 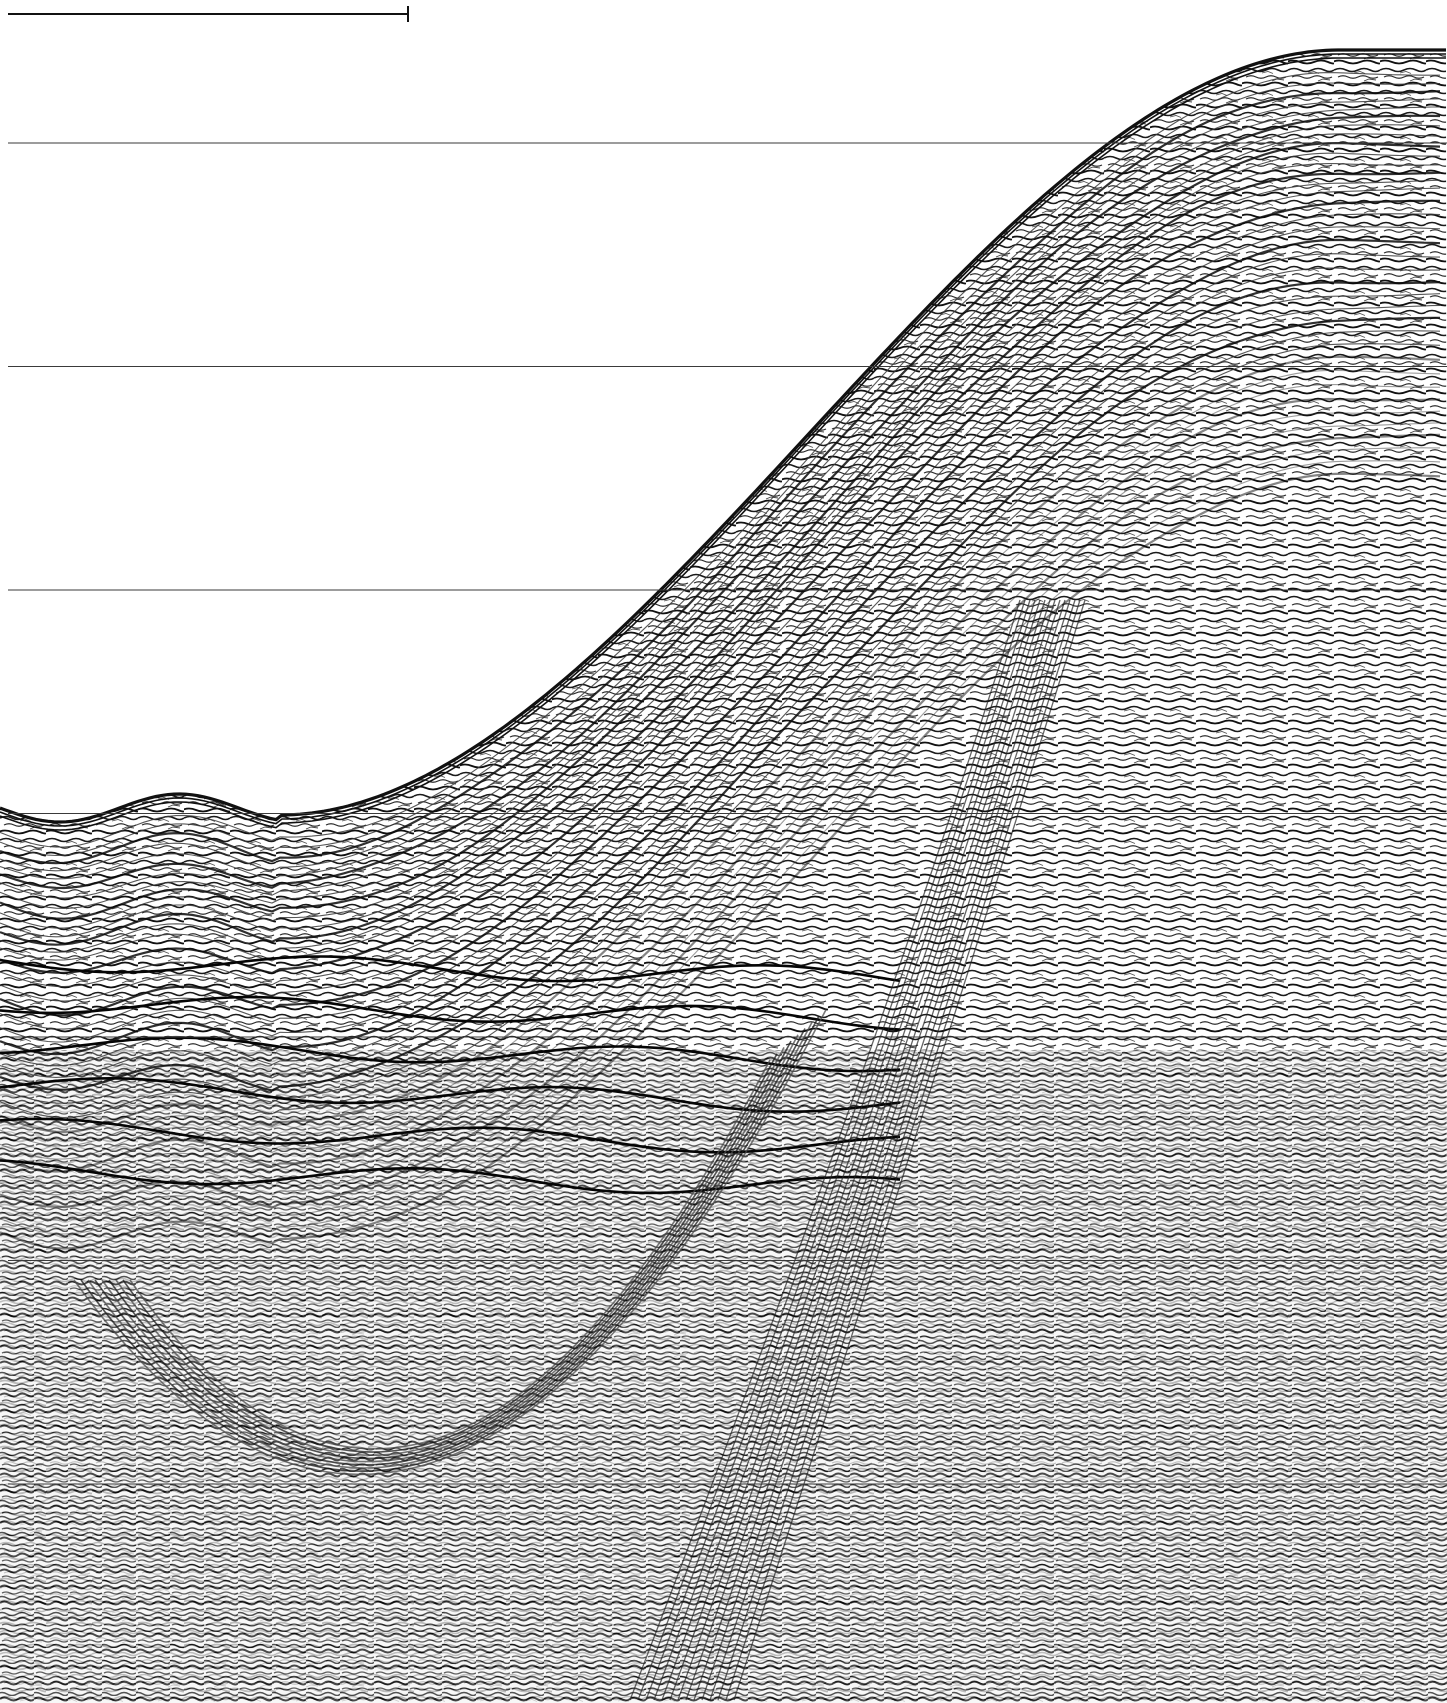 I want to click on diffraction-hyperbola, so click(x=450, y=1242).